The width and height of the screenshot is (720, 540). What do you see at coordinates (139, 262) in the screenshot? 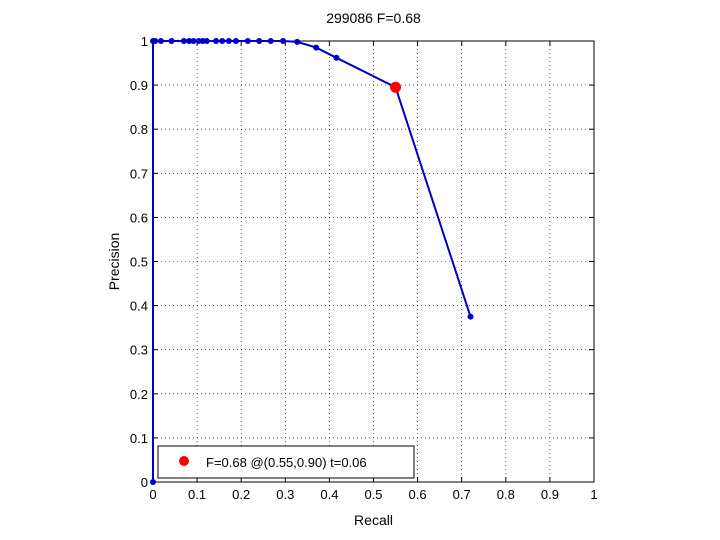
I see `y-tick-label: 0.5` at bounding box center [139, 262].